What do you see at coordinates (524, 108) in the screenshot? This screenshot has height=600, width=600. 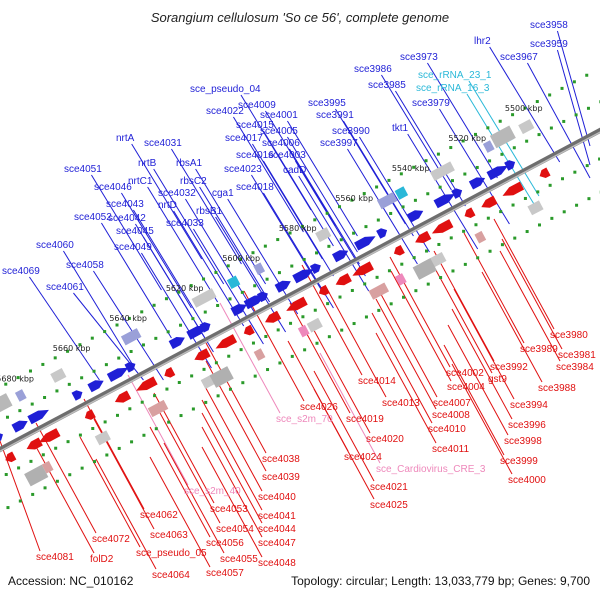 I see `kbp-label: 5500 kbp` at bounding box center [524, 108].